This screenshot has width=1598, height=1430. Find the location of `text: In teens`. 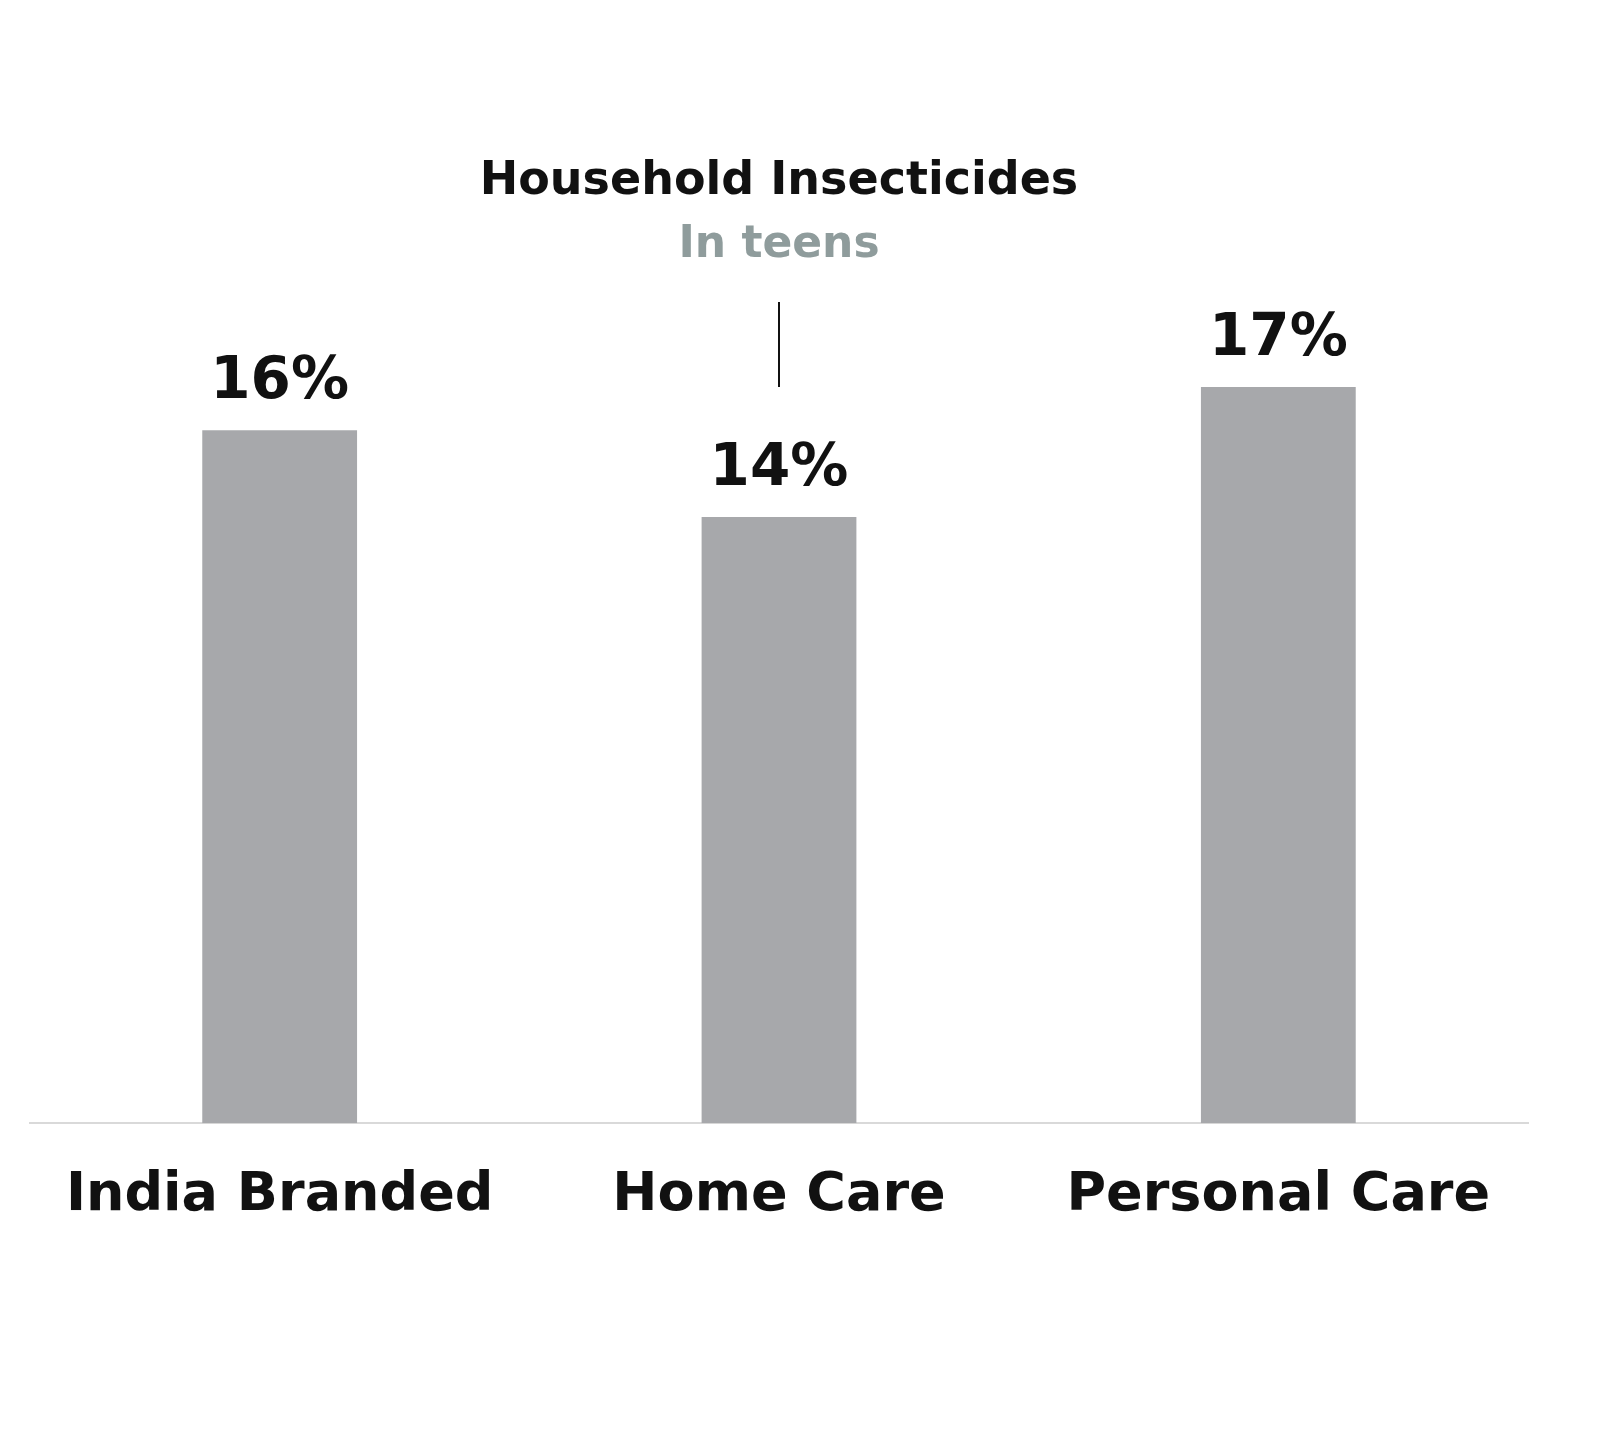

text: In teens is located at coordinates (779, 242).